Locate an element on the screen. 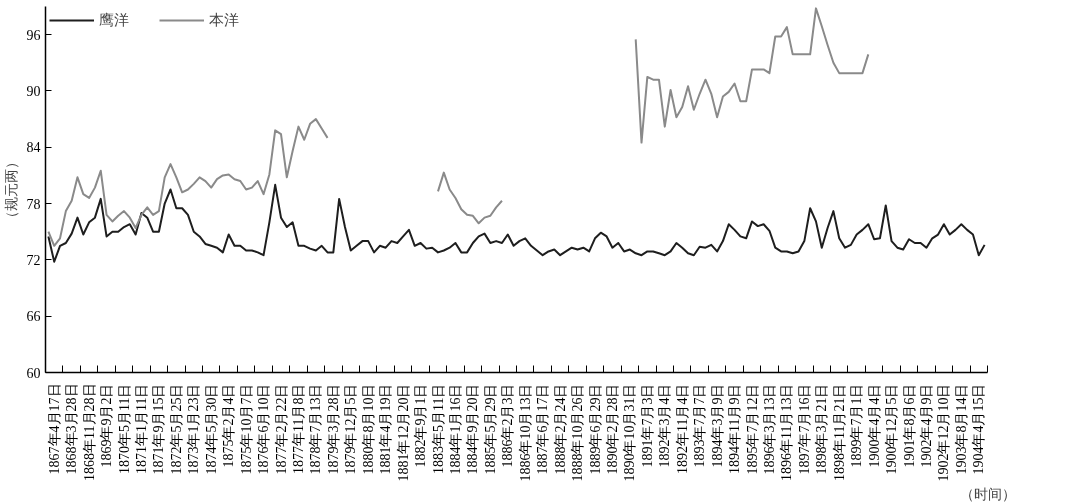 The height and width of the screenshot is (504, 1067). y-axis-title: （规元两） is located at coordinates (11, 189).